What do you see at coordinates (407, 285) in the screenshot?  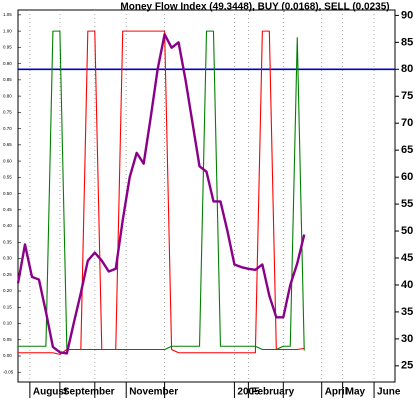 I see `y2-tick-label: 40` at bounding box center [407, 285].